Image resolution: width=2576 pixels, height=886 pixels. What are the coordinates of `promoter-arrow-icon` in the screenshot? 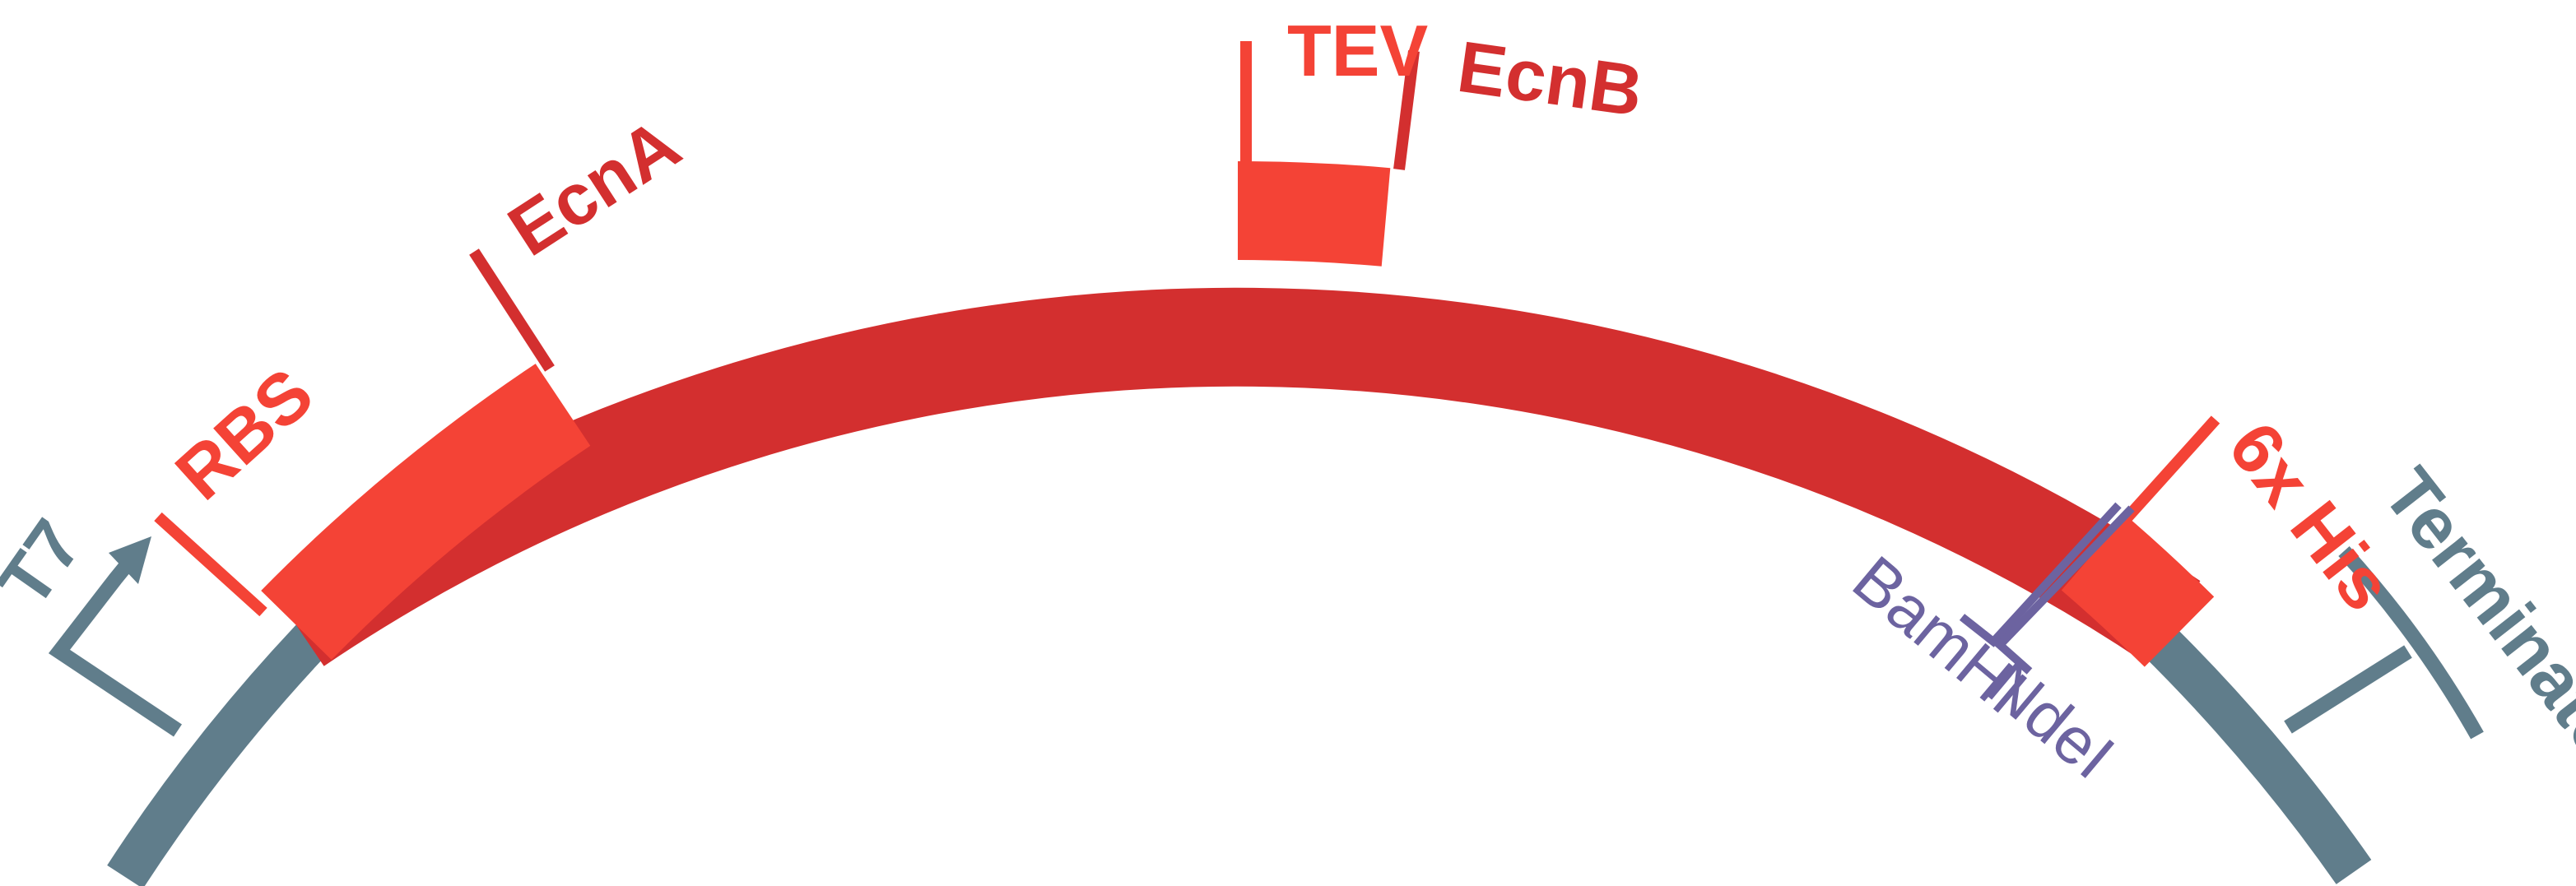 It's located at (115, 637).